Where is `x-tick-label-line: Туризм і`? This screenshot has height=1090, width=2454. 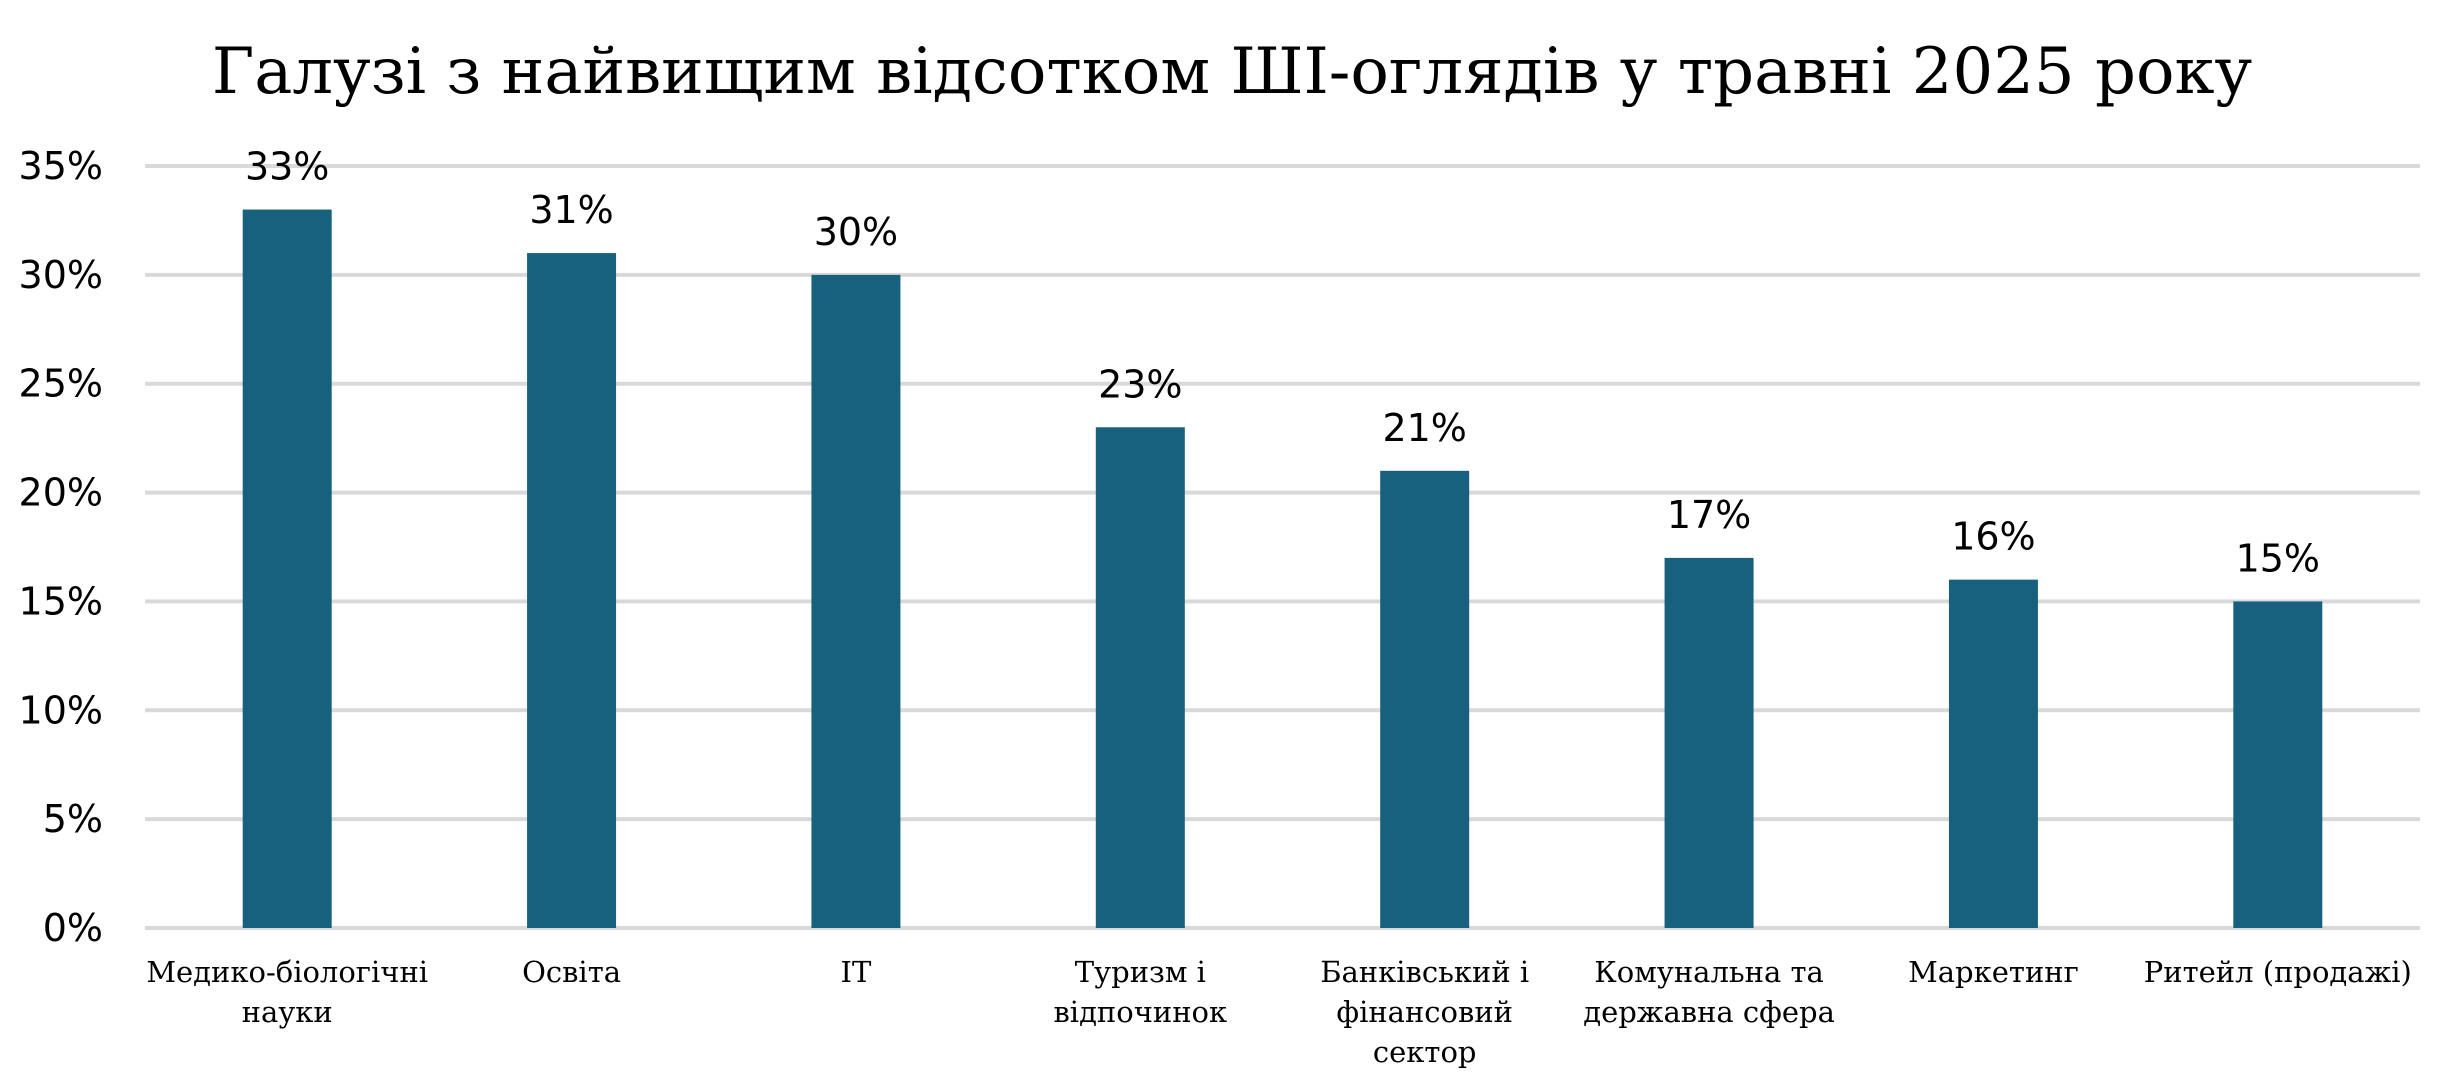 x-tick-label-line: Туризм і is located at coordinates (1140, 972).